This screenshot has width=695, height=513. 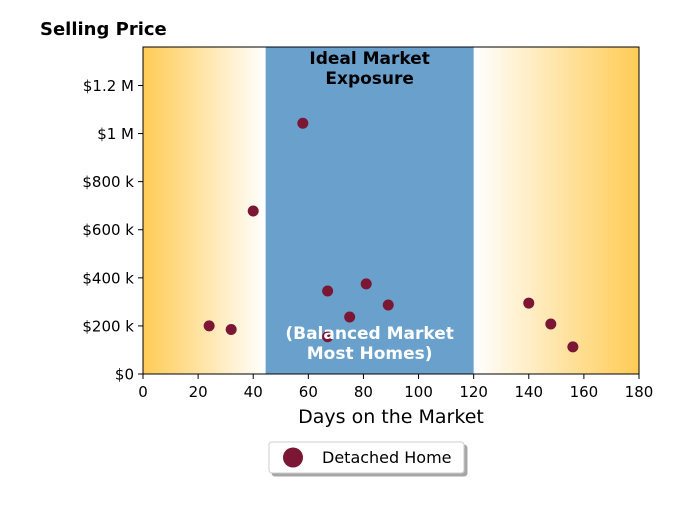 I want to click on x-tick-label: 160, so click(x=584, y=392).